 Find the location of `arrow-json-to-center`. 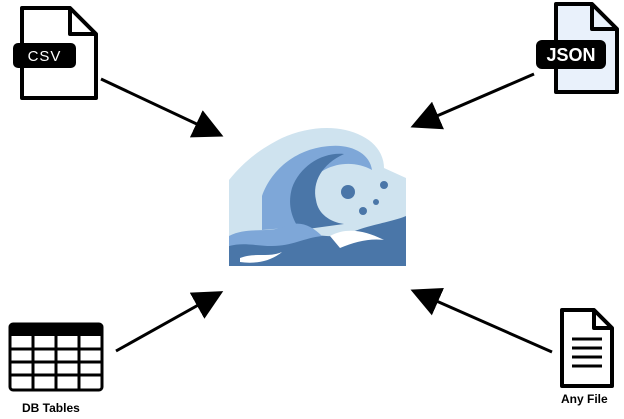

arrow-json-to-center is located at coordinates (472, 101).